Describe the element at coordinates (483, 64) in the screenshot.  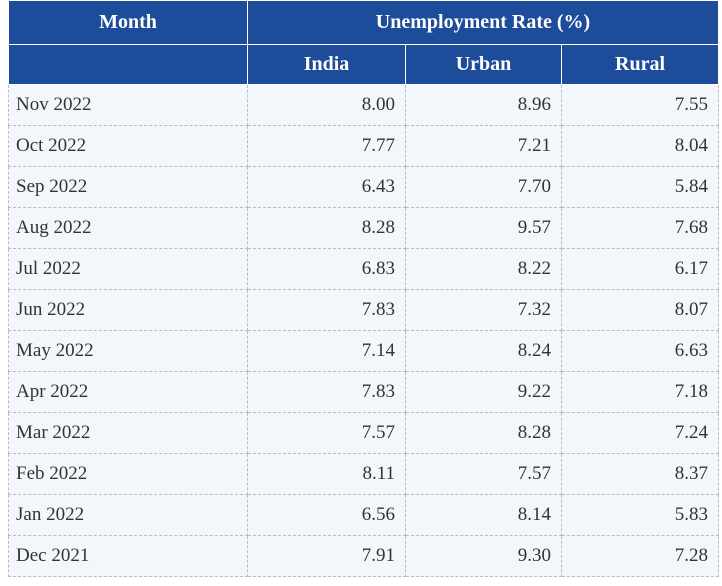
I see `header-column: Urban` at that location.